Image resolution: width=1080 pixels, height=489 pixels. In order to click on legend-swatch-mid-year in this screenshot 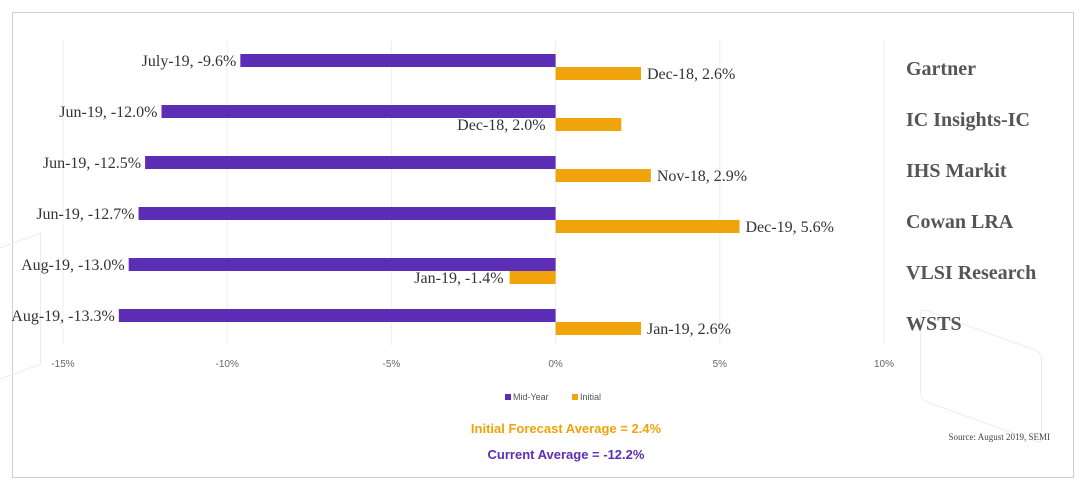, I will do `click(508, 397)`.